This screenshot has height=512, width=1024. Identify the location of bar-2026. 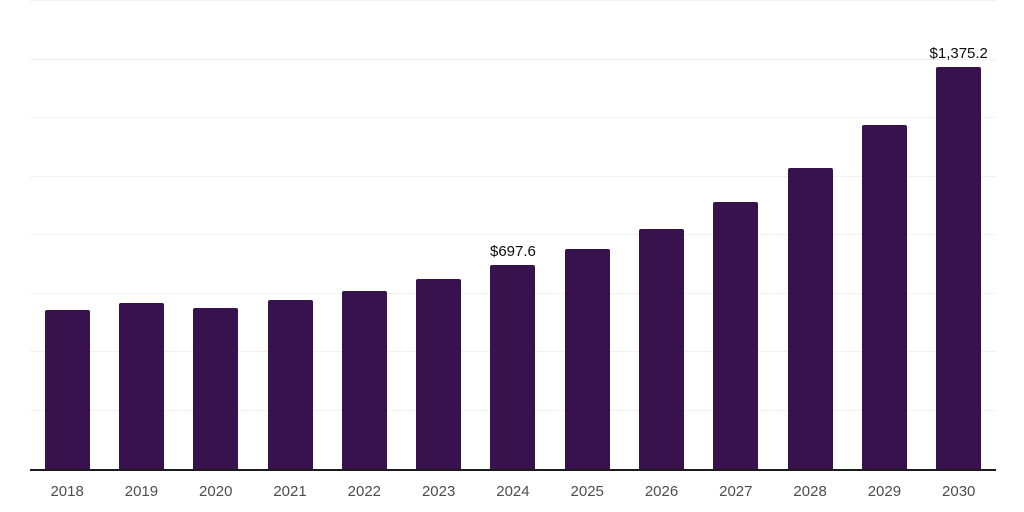
(662, 348).